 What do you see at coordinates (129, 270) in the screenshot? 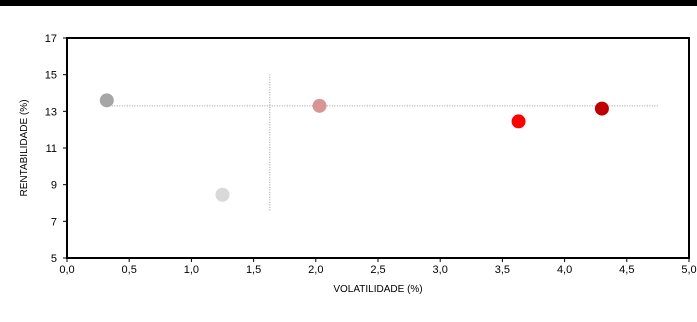
I see `x-tick-label: 0,5` at bounding box center [129, 270].